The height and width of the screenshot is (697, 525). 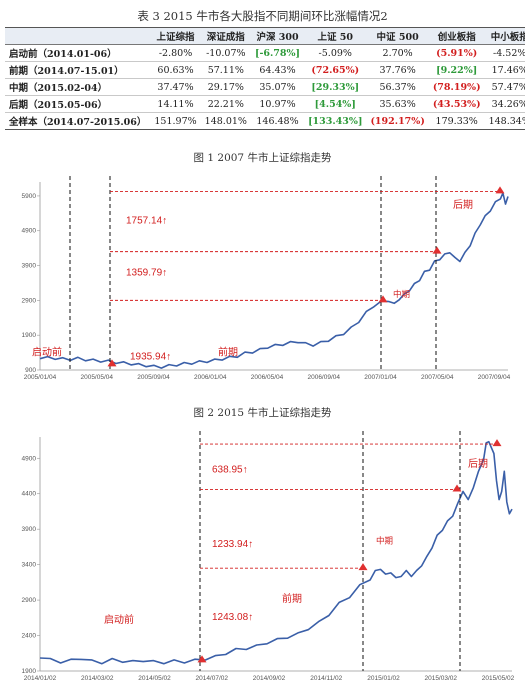 What do you see at coordinates (456, 121) in the screenshot?
I see `table-cell: 179.33%` at bounding box center [456, 121].